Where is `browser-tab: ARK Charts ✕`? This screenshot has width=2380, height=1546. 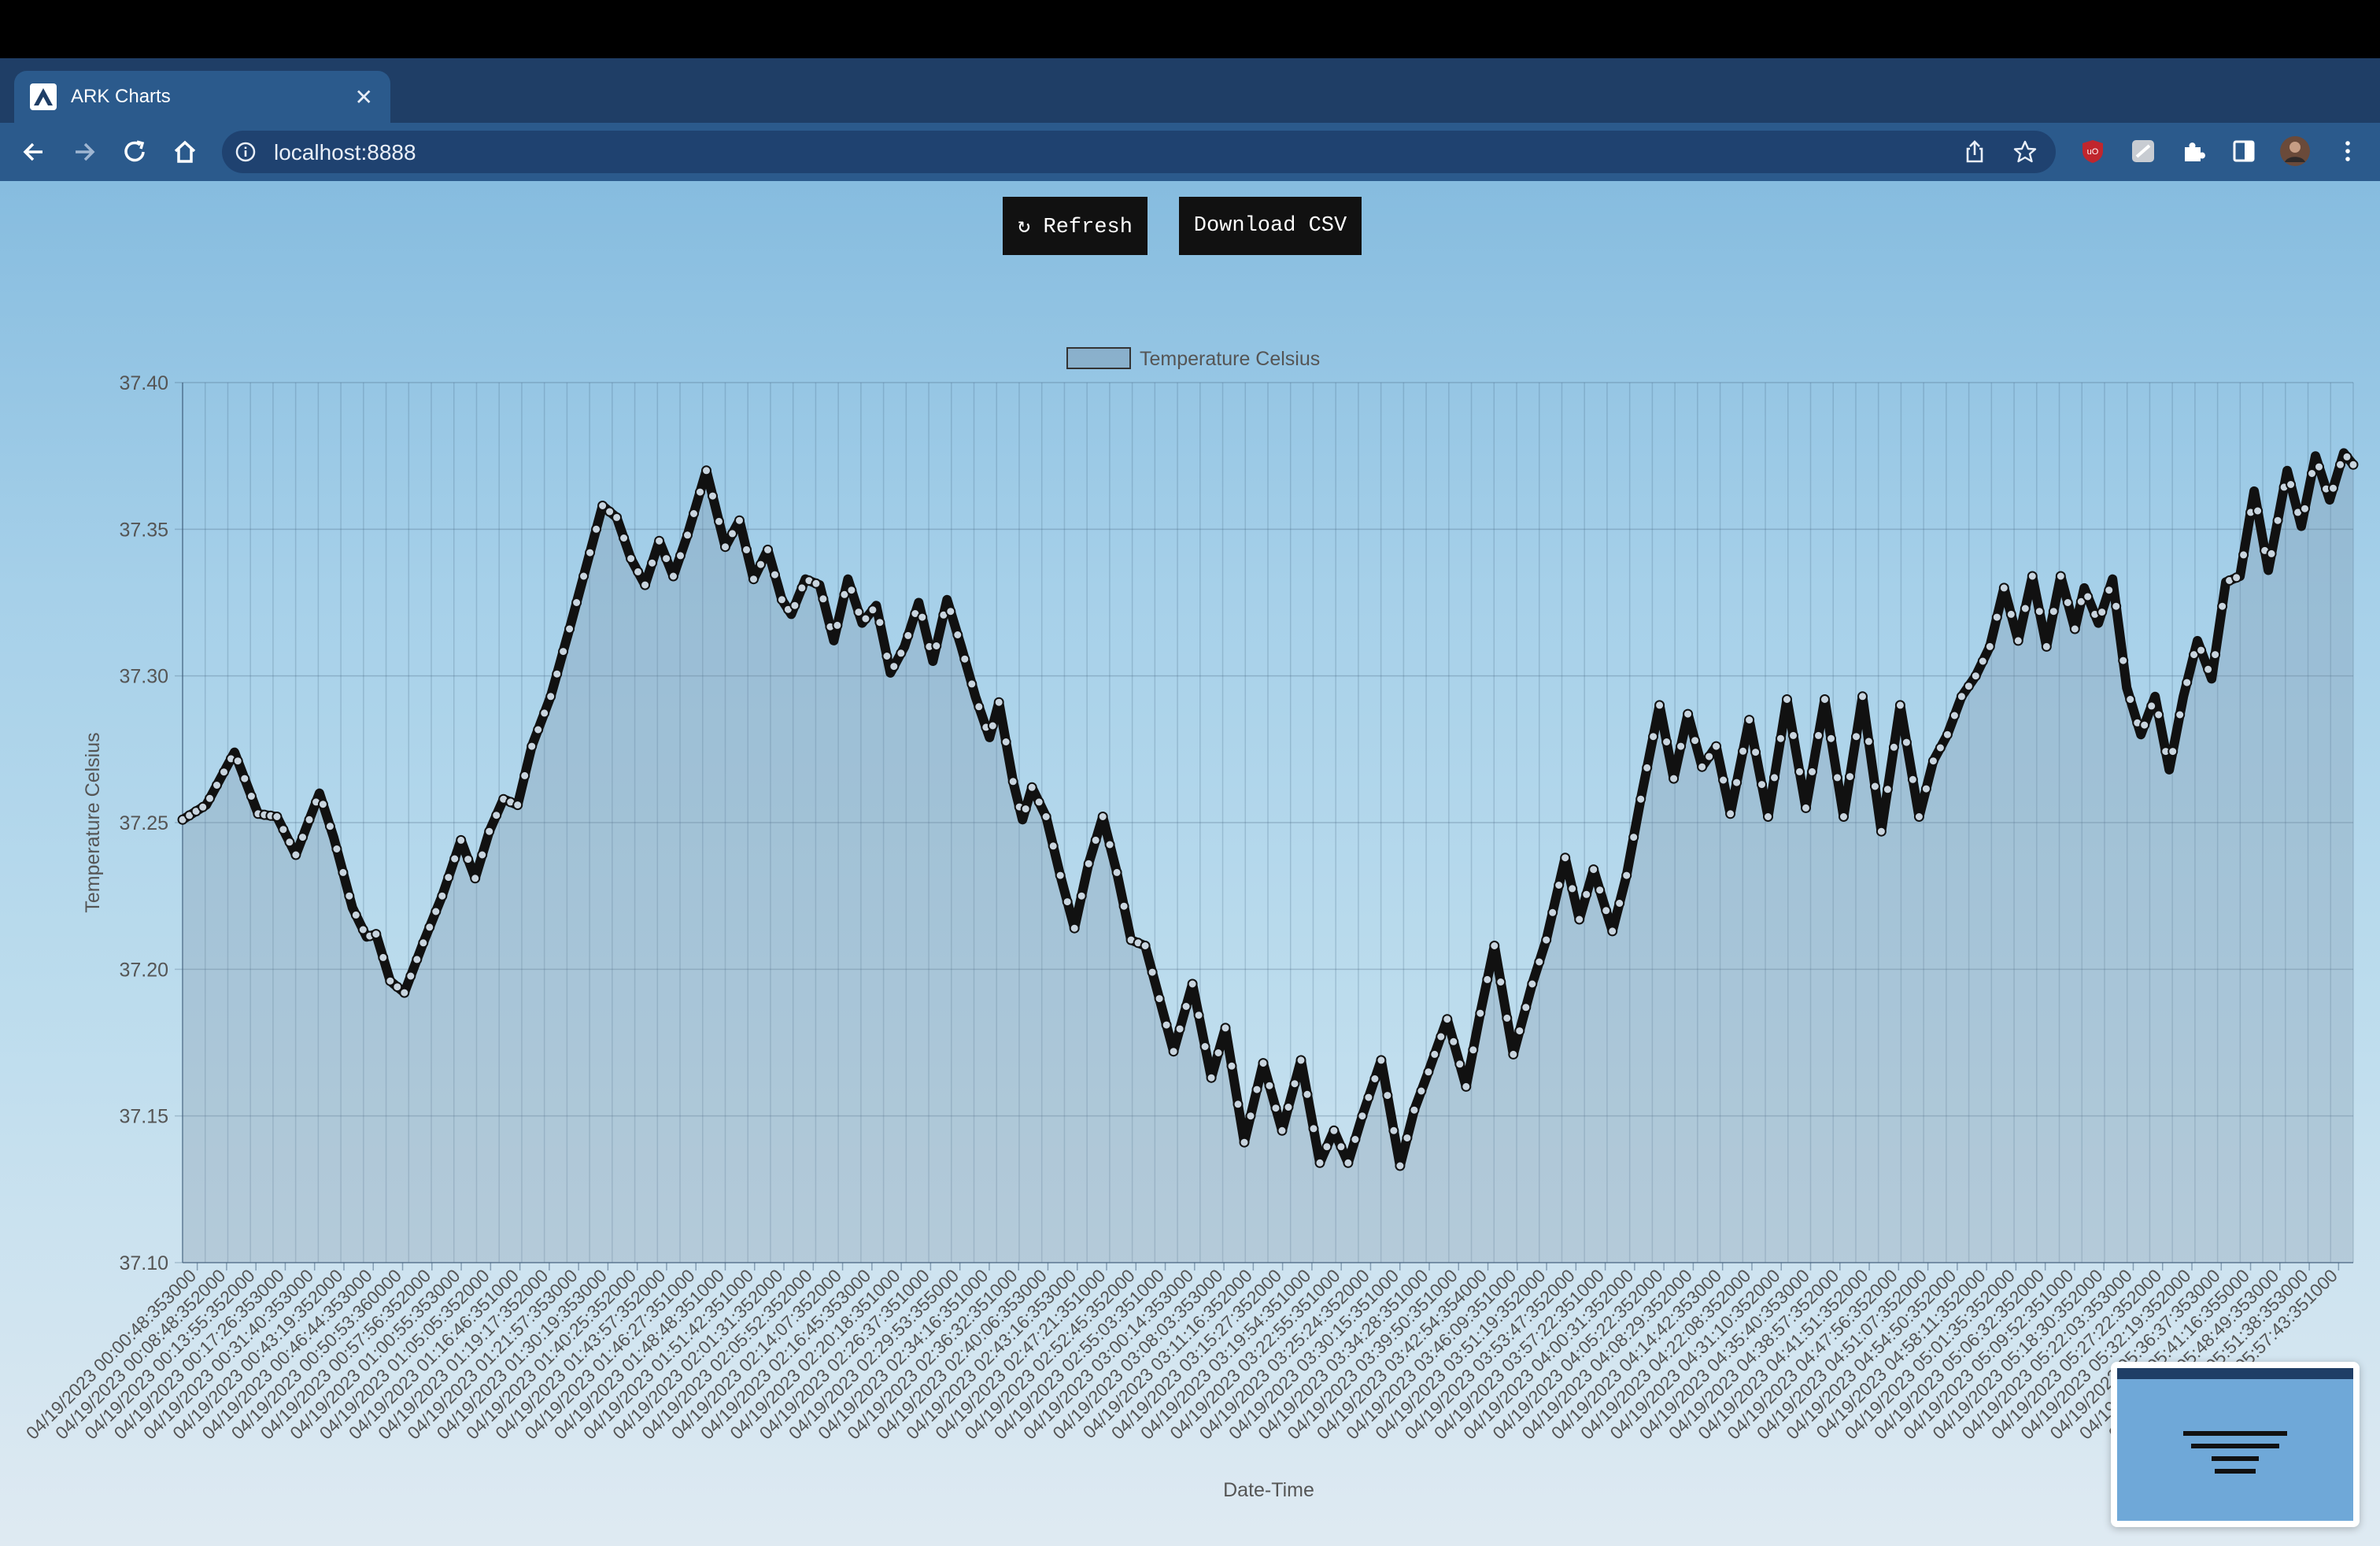
browser-tab: ARK Charts ✕ is located at coordinates (202, 97).